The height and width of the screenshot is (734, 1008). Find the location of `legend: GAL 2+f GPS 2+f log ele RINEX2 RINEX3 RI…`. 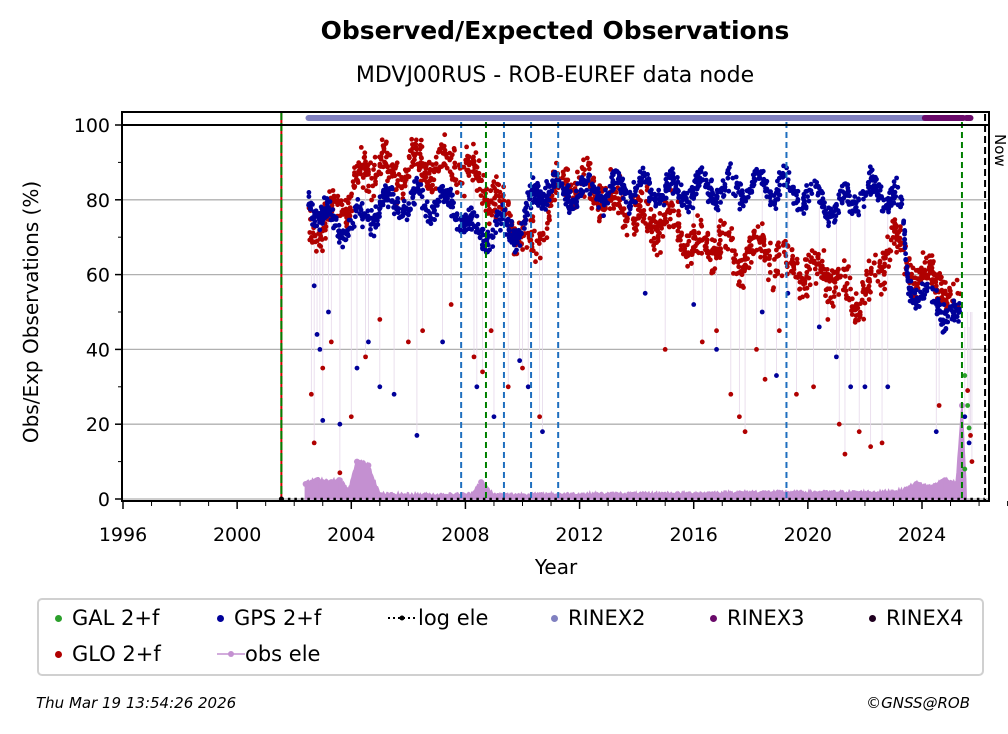

legend: GAL 2+f GPS 2+f log ele RINEX2 RINEX3 RI… is located at coordinates (510, 637).